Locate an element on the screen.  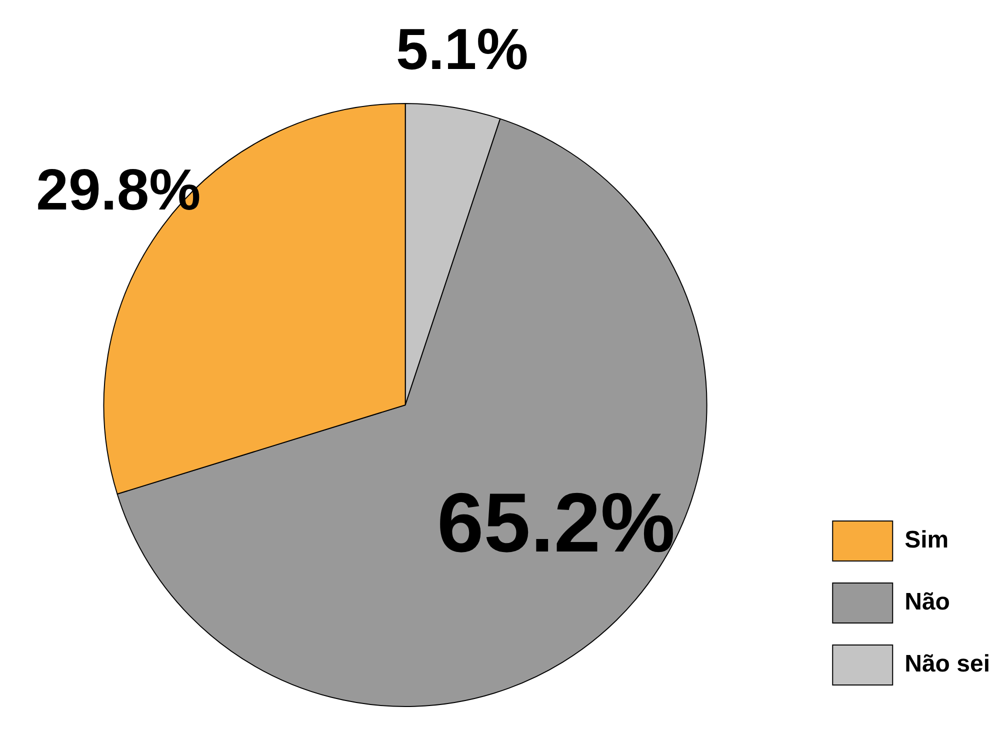
legend-label: Não is located at coordinates (927, 602).